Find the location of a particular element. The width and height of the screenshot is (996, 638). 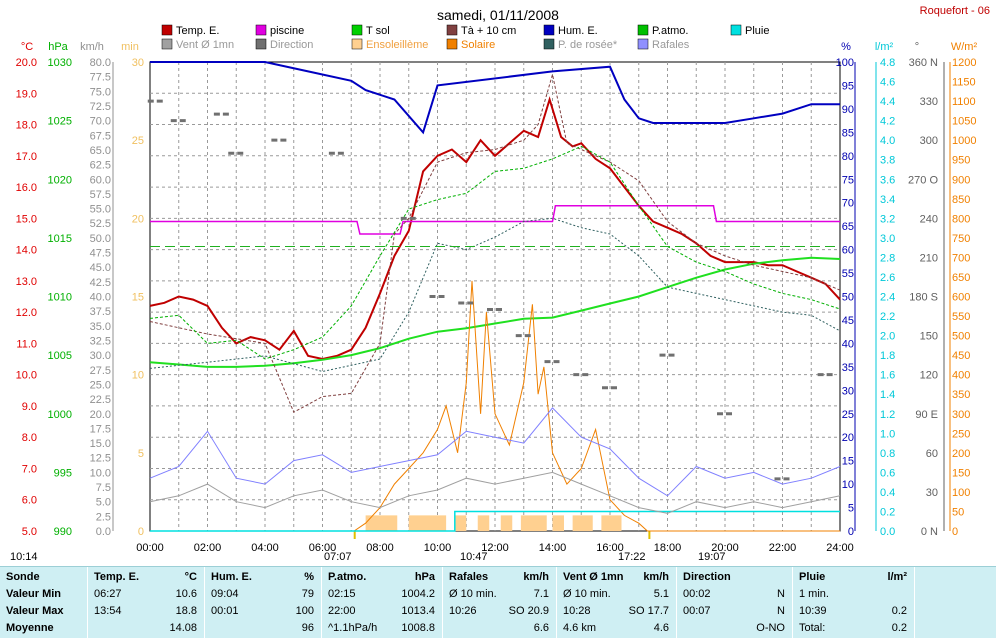

stats-row-label: Moyenne is located at coordinates (30, 628).